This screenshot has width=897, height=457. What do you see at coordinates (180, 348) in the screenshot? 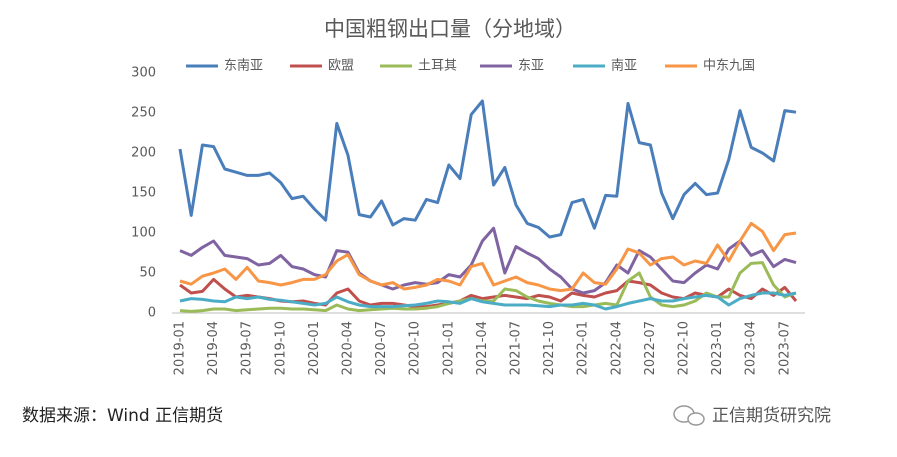
I see `x-tick-label: 2019-01` at bounding box center [180, 348].